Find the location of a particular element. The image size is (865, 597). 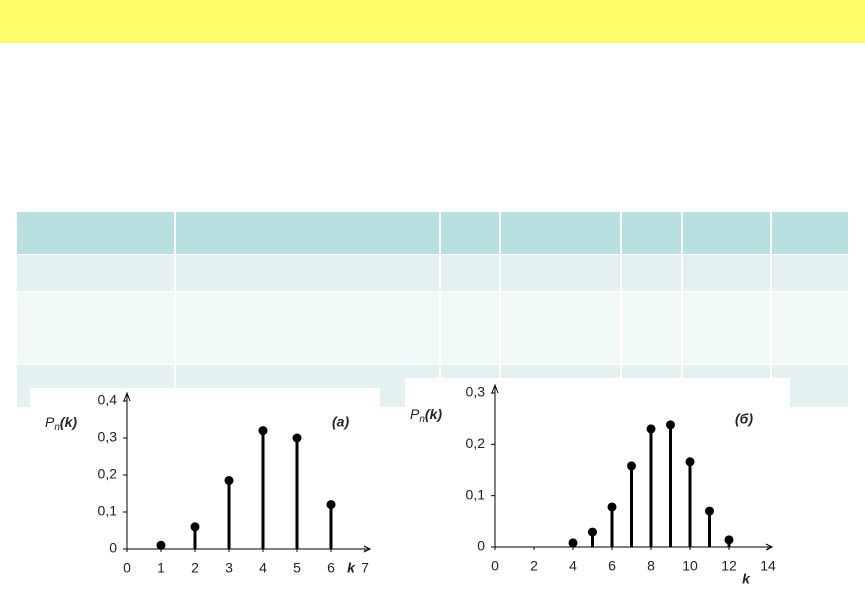

chart: 0 0,1 0,2 0,3 0,4 0 1 2 3 4 5 6 7 Pn(k) k (а) is located at coordinates (208, 483).